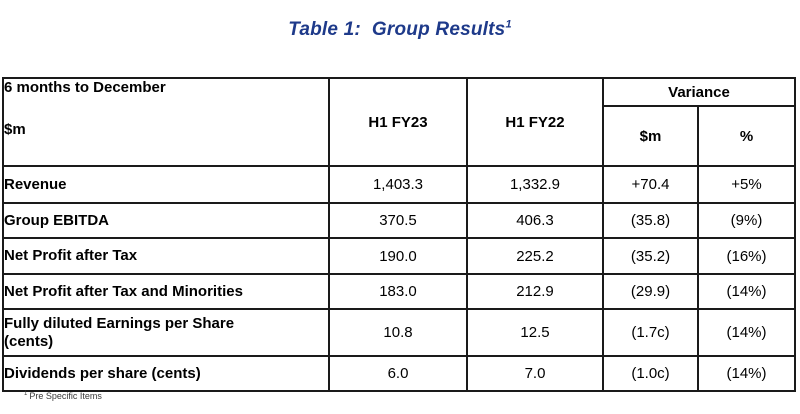 The width and height of the screenshot is (800, 414). Describe the element at coordinates (535, 220) in the screenshot. I see `cell-h1fy22: 406.3` at that location.